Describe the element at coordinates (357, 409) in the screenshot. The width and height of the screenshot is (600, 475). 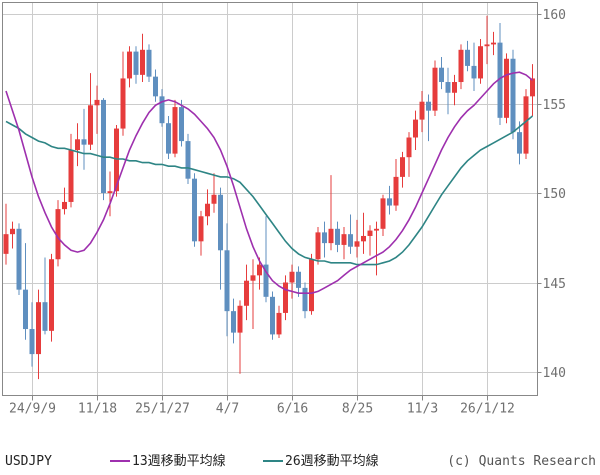
I see `x-axis-label: 8/25` at that location.